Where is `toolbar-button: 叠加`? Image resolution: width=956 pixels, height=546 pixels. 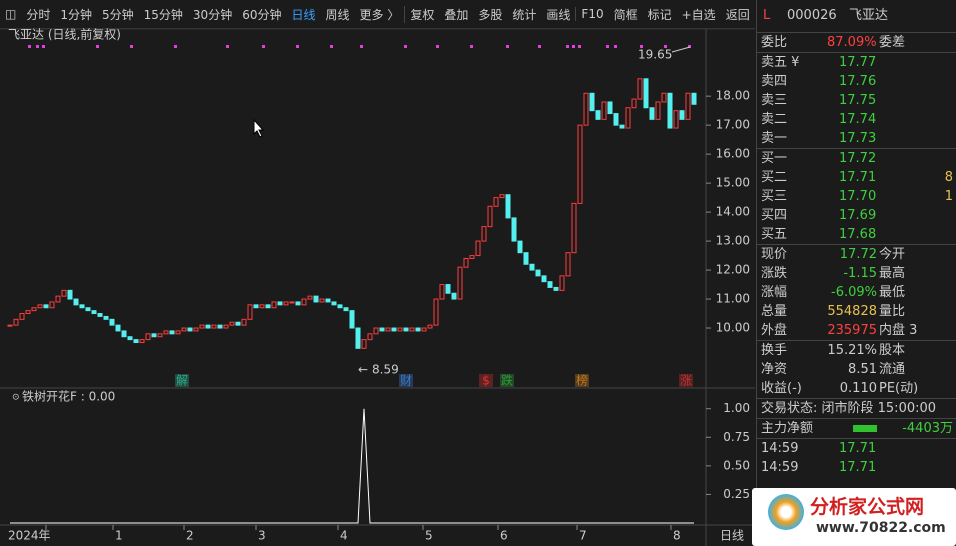 toolbar-button: 叠加 is located at coordinates (456, 14).